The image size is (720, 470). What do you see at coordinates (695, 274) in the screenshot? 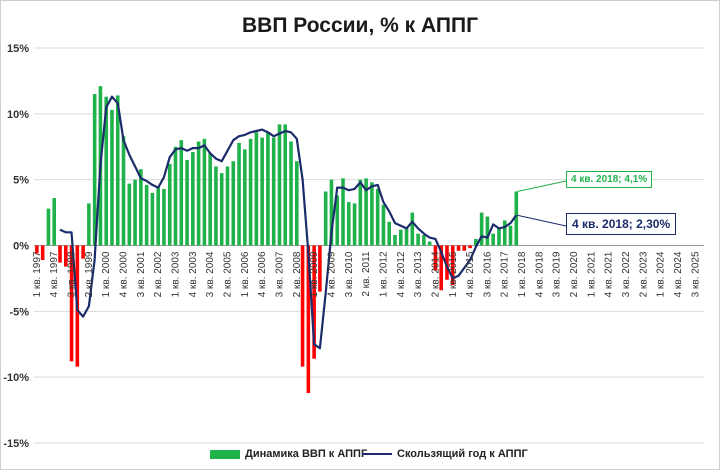
I see `x-tick-label: 3 кв. 2025` at bounding box center [695, 274].